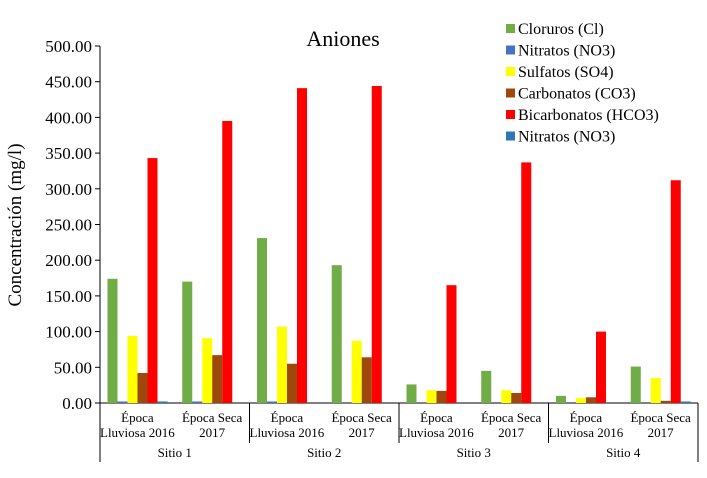 Image resolution: width=707 pixels, height=478 pixels. I want to click on group-label: Sitio 2, so click(324, 452).